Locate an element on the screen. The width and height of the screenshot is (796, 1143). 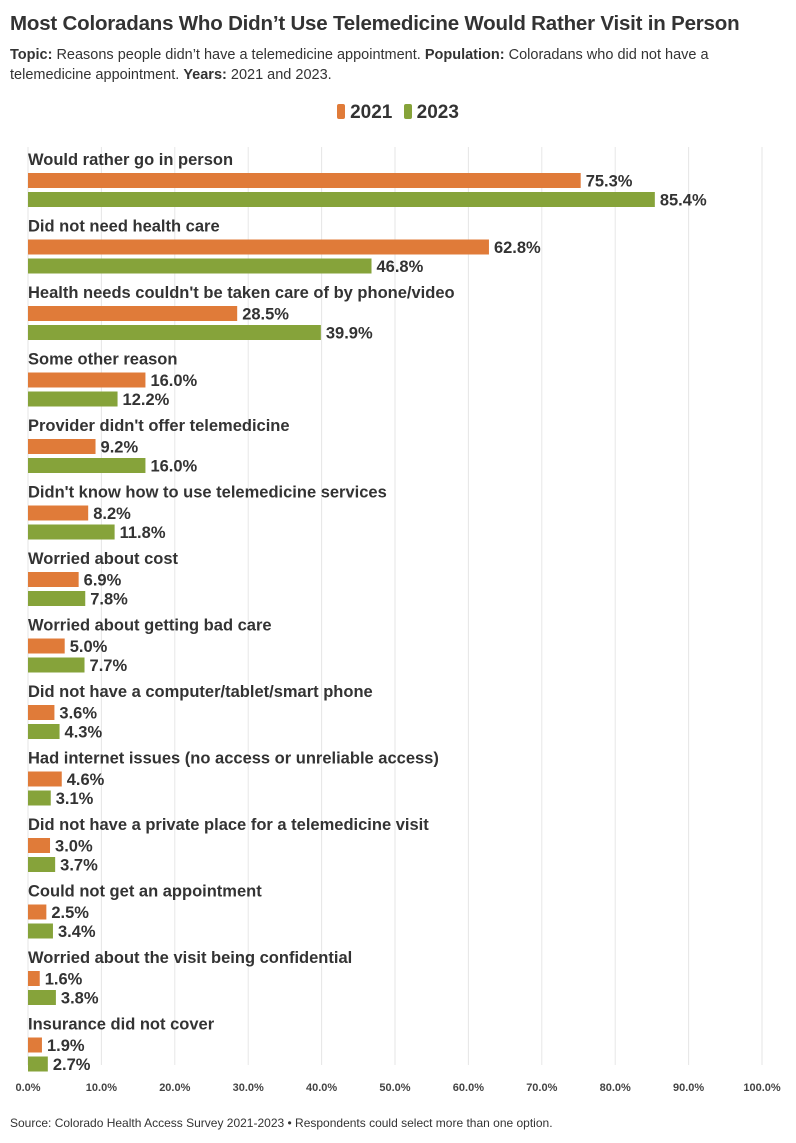
value-label-2023-13: 2.7% is located at coordinates (72, 1065).